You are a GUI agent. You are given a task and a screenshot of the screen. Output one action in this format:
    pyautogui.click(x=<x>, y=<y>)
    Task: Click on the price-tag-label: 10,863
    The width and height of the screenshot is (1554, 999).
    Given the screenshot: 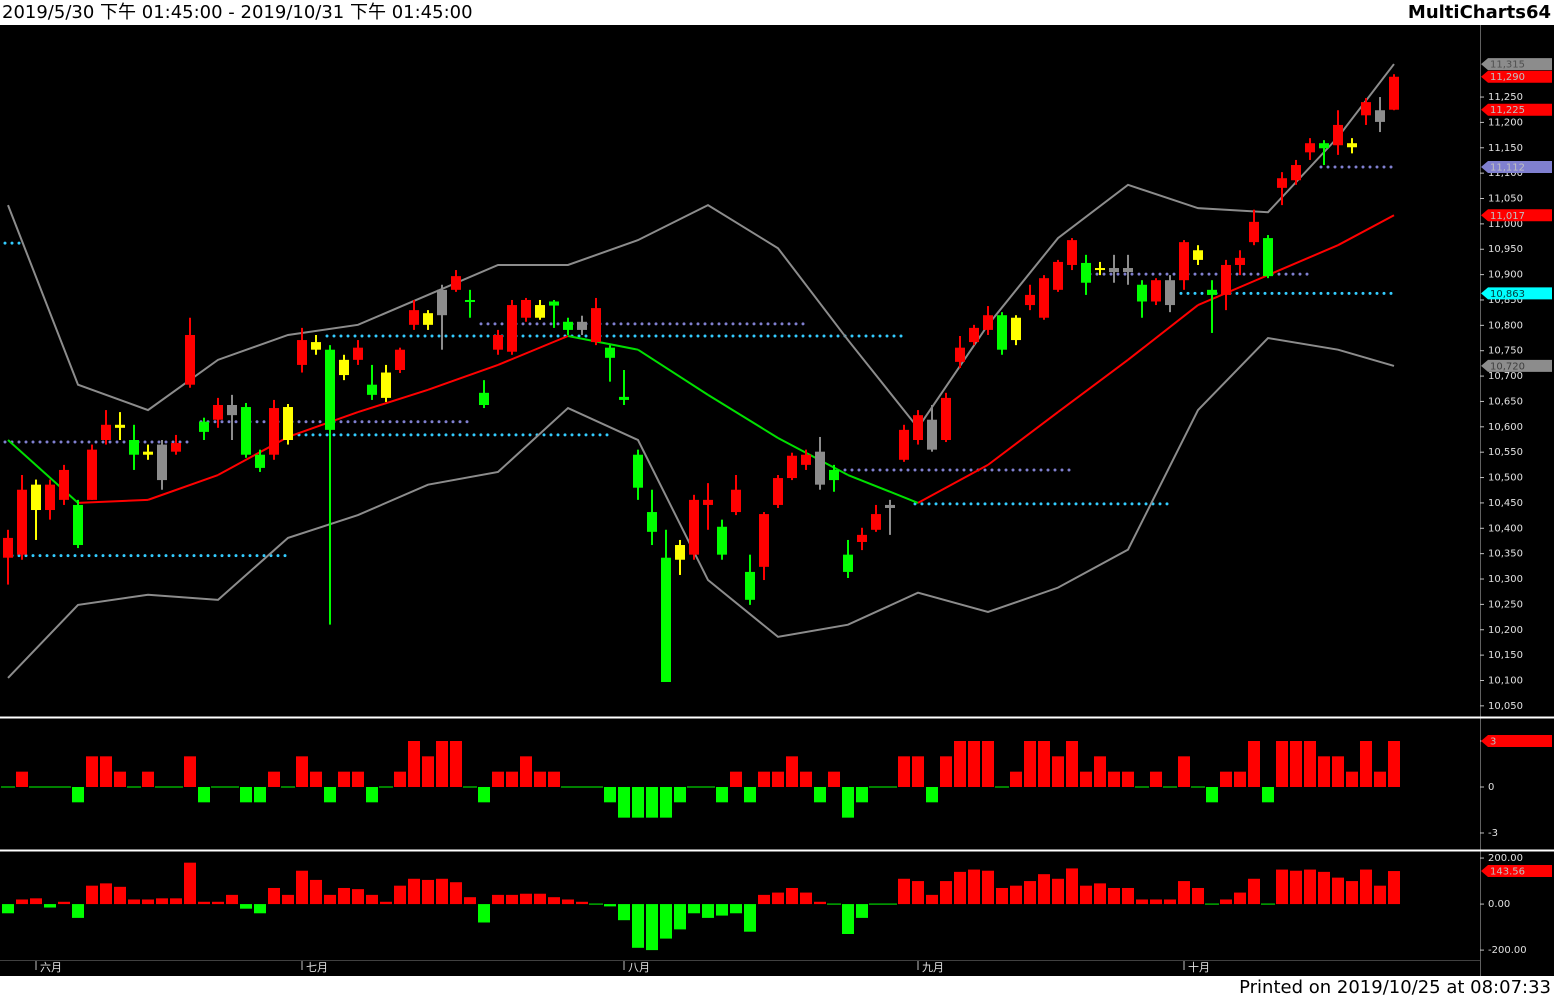 What is the action you would take?
    pyautogui.click(x=1507, y=294)
    